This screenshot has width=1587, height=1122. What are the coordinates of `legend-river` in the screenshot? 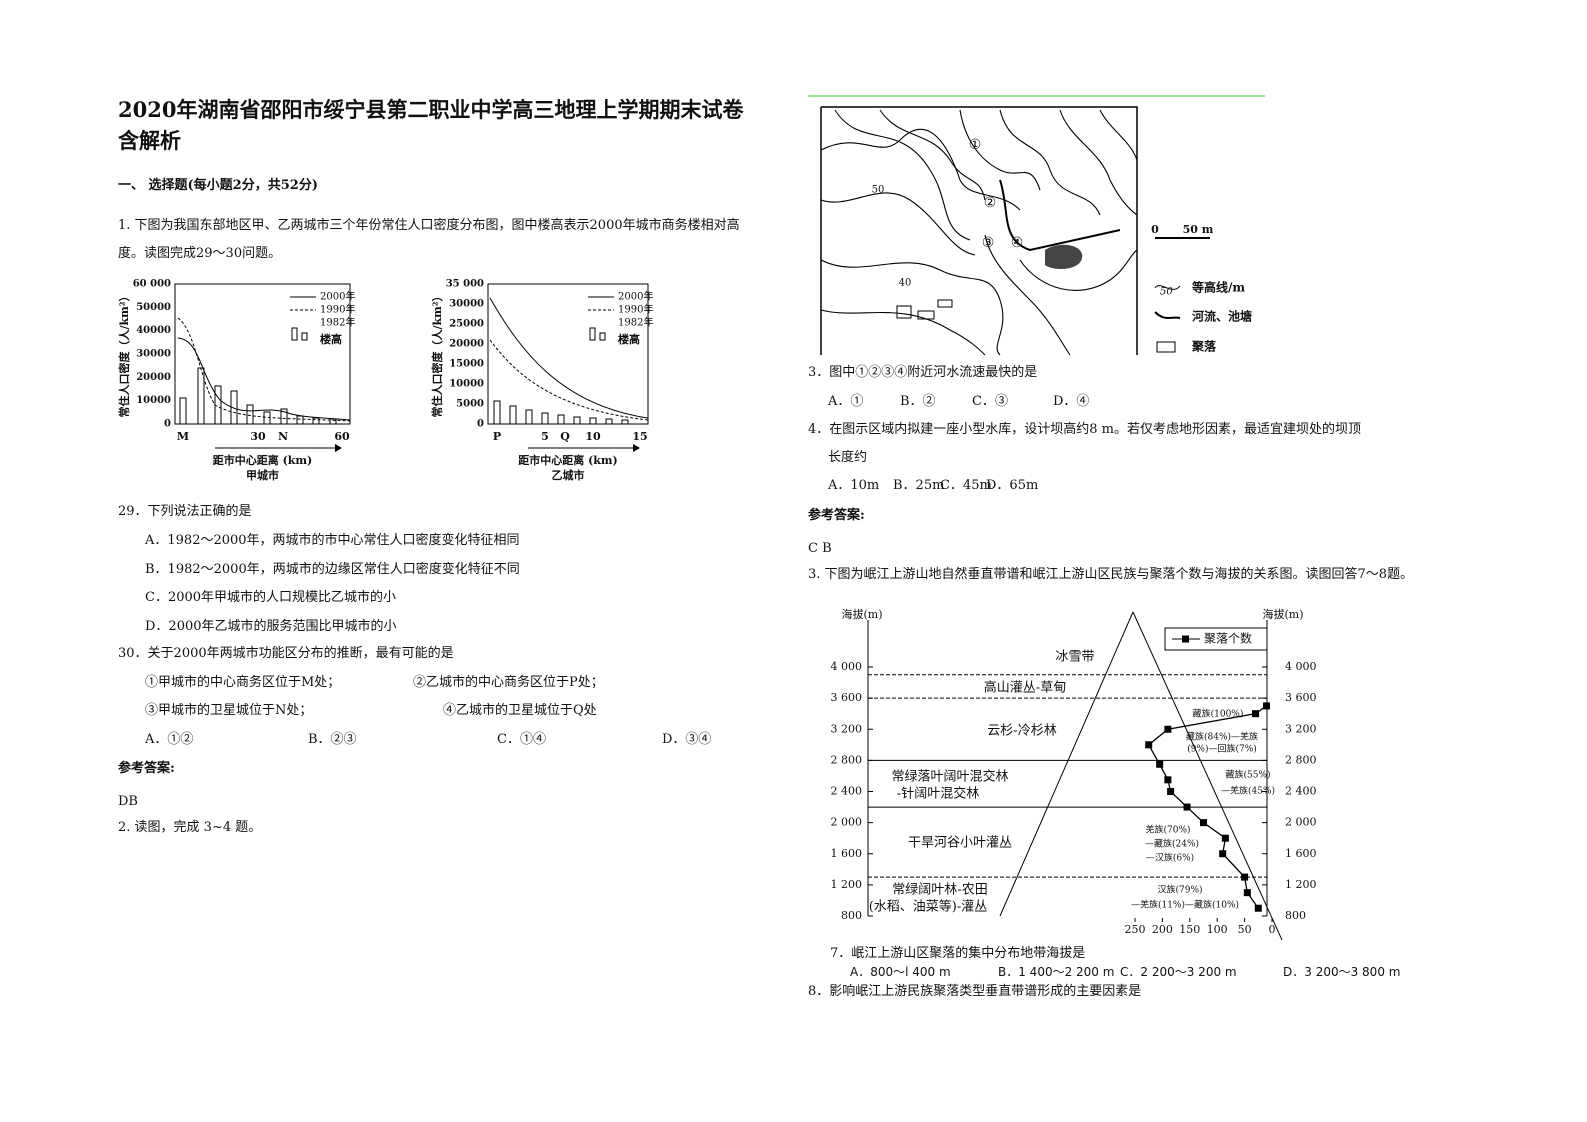 It's located at (1167, 315).